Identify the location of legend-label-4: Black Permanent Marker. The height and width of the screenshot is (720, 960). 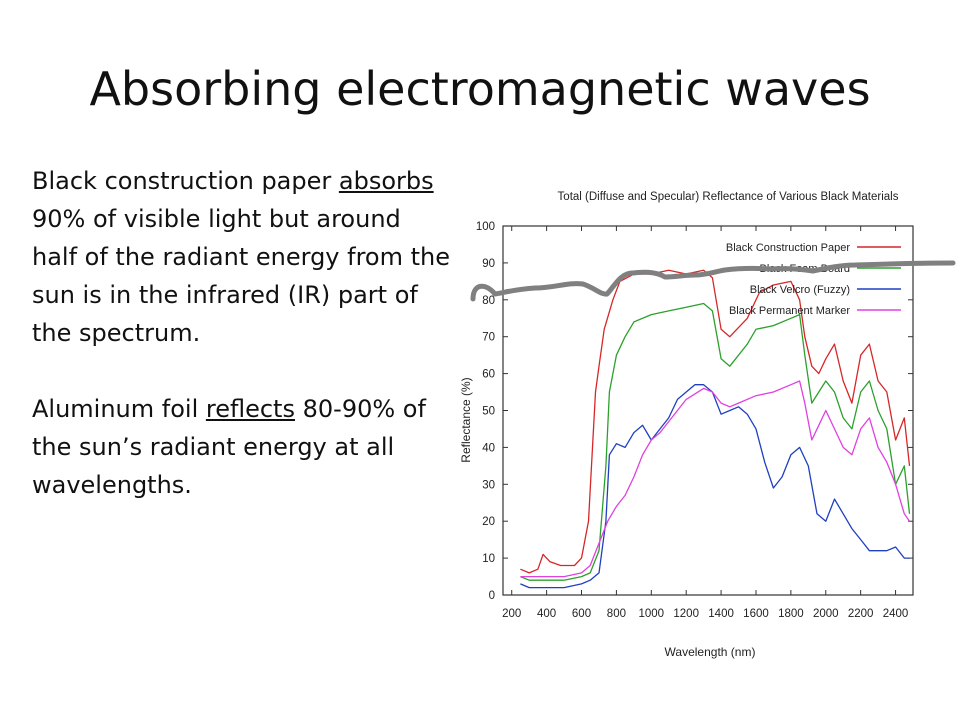
(789, 311).